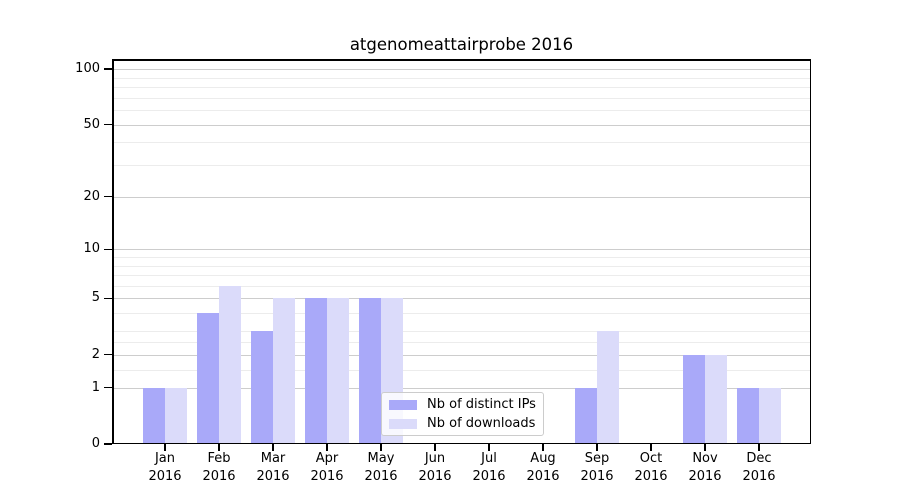 This screenshot has height=500, width=900. I want to click on x-tick-label: Jun 2016, so click(435, 467).